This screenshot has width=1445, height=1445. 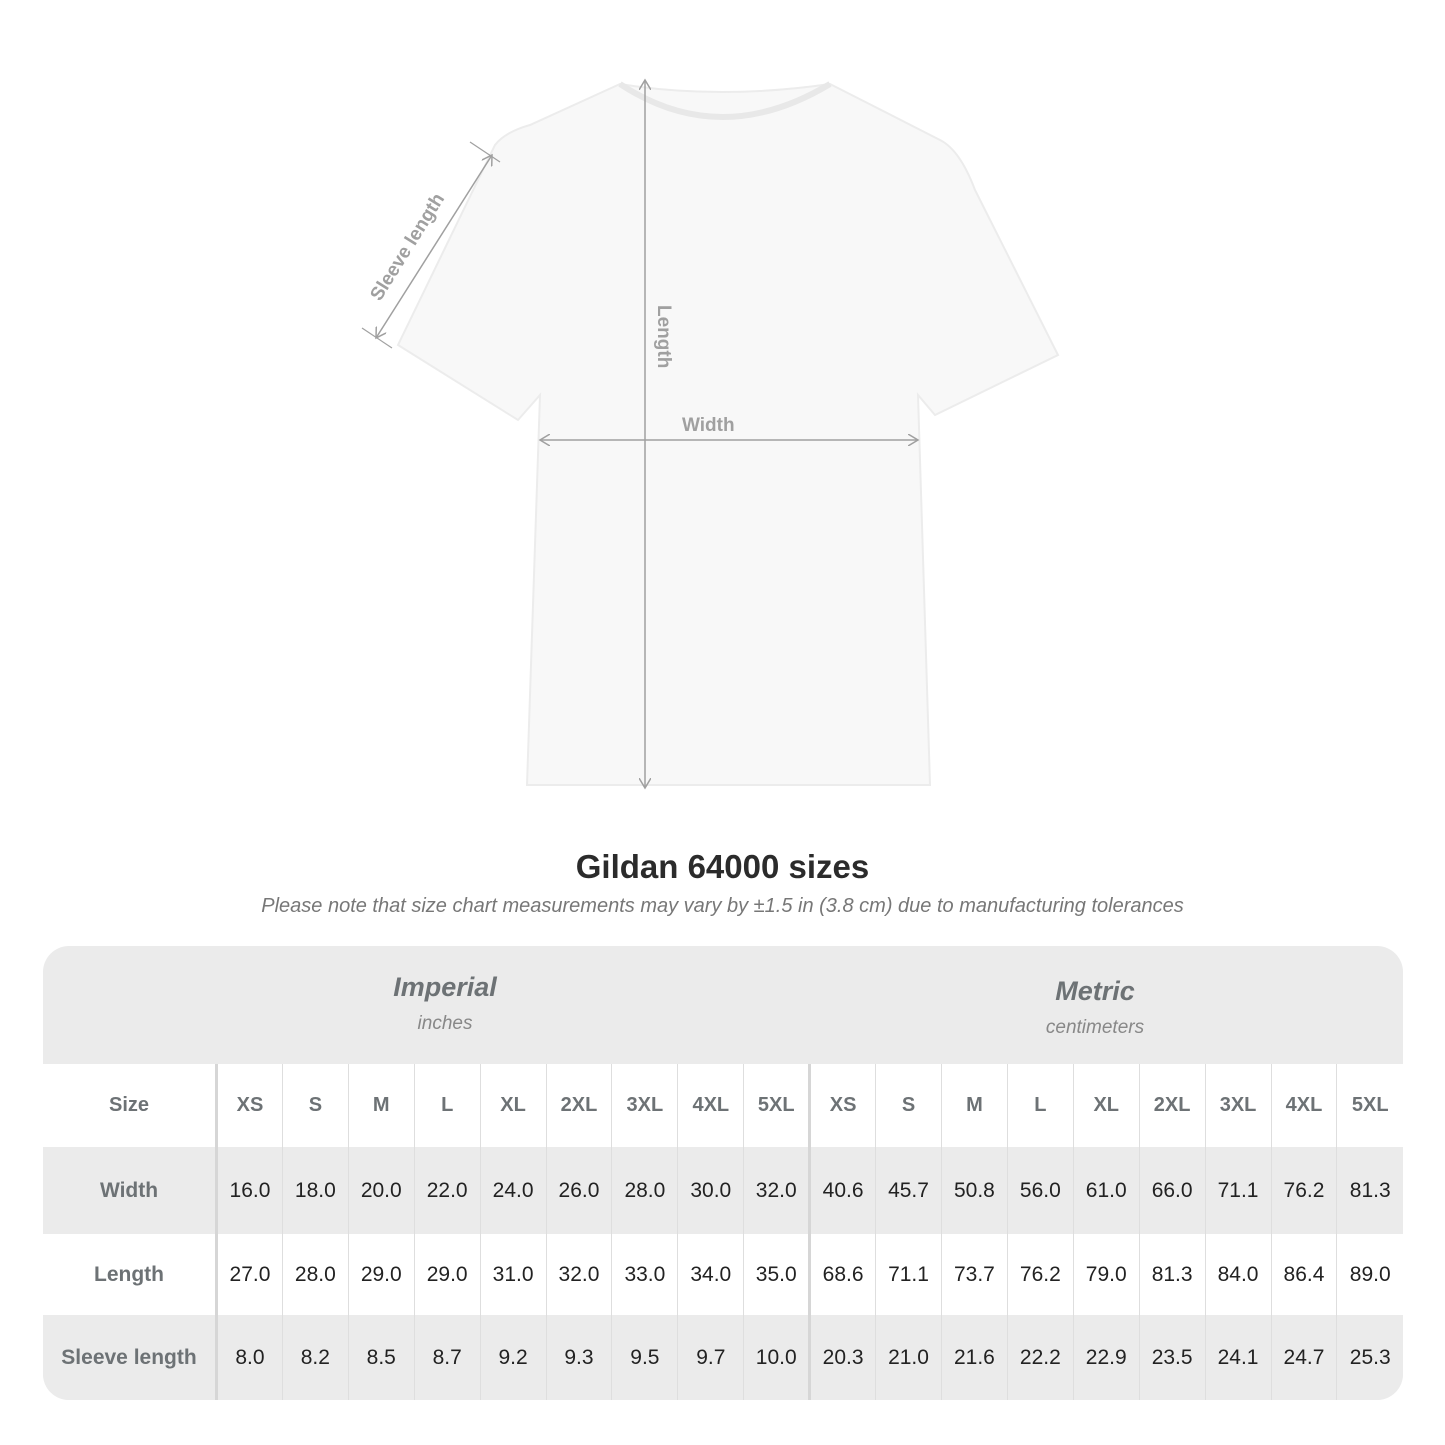 What do you see at coordinates (130, 1190) in the screenshot?
I see `row-label: Width` at bounding box center [130, 1190].